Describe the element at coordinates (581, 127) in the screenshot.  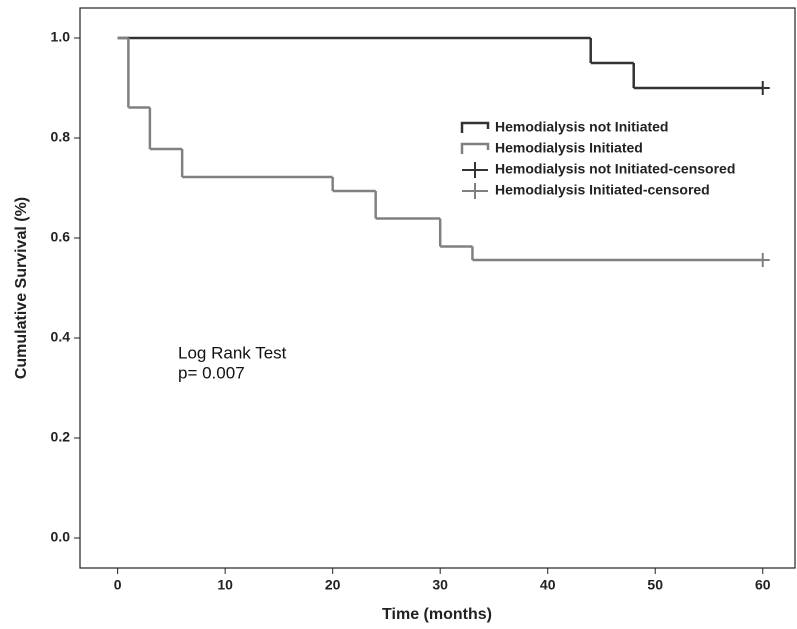
I see `legend-label: Hemodialysis not Initiated` at that location.